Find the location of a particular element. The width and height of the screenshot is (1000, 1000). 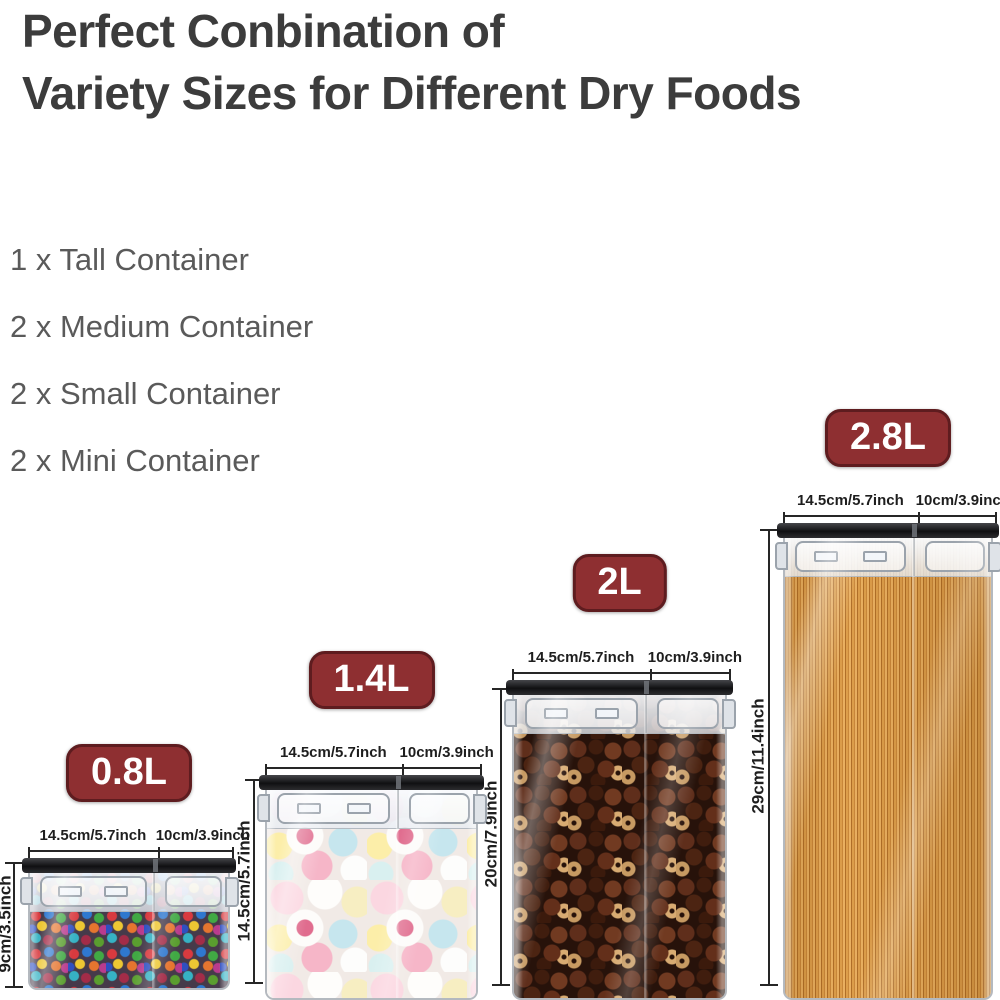

container-photo-spaghetti is located at coordinates (887, 761).